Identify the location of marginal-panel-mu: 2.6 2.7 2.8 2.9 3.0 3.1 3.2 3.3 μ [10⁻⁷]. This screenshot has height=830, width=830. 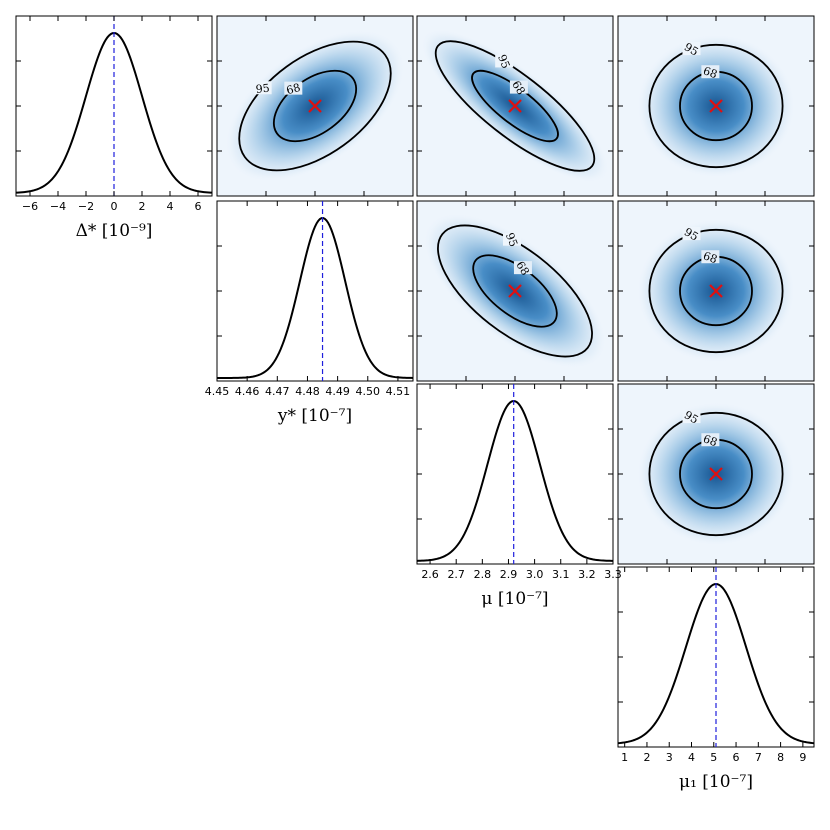
(519, 496).